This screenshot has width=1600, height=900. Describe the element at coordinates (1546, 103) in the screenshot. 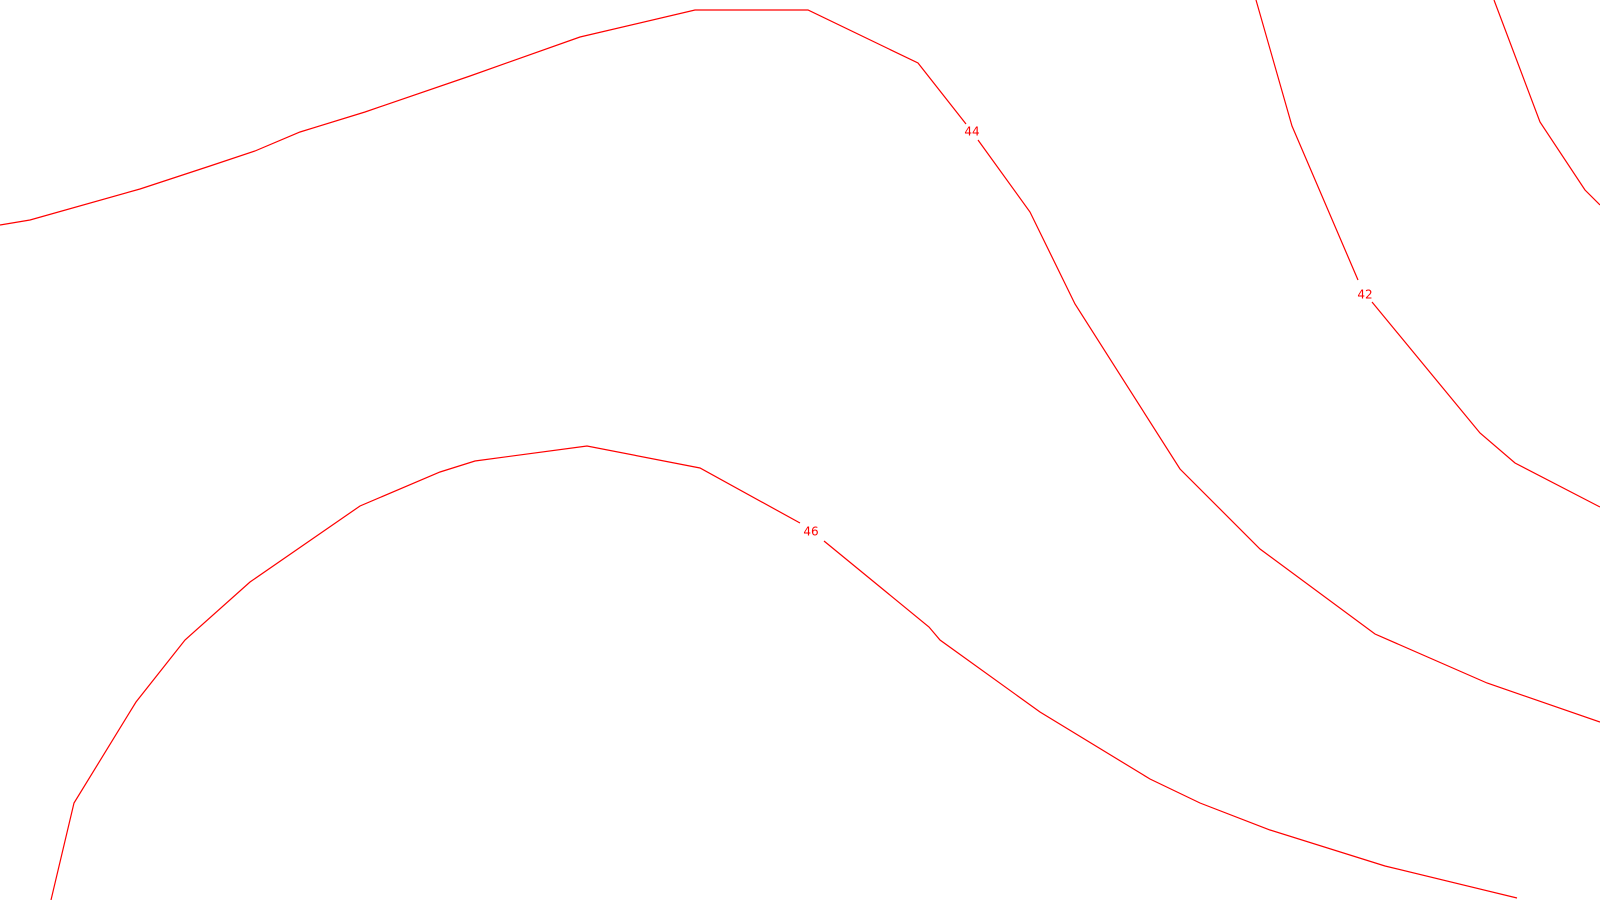

I see `contour-line-upper-right` at that location.